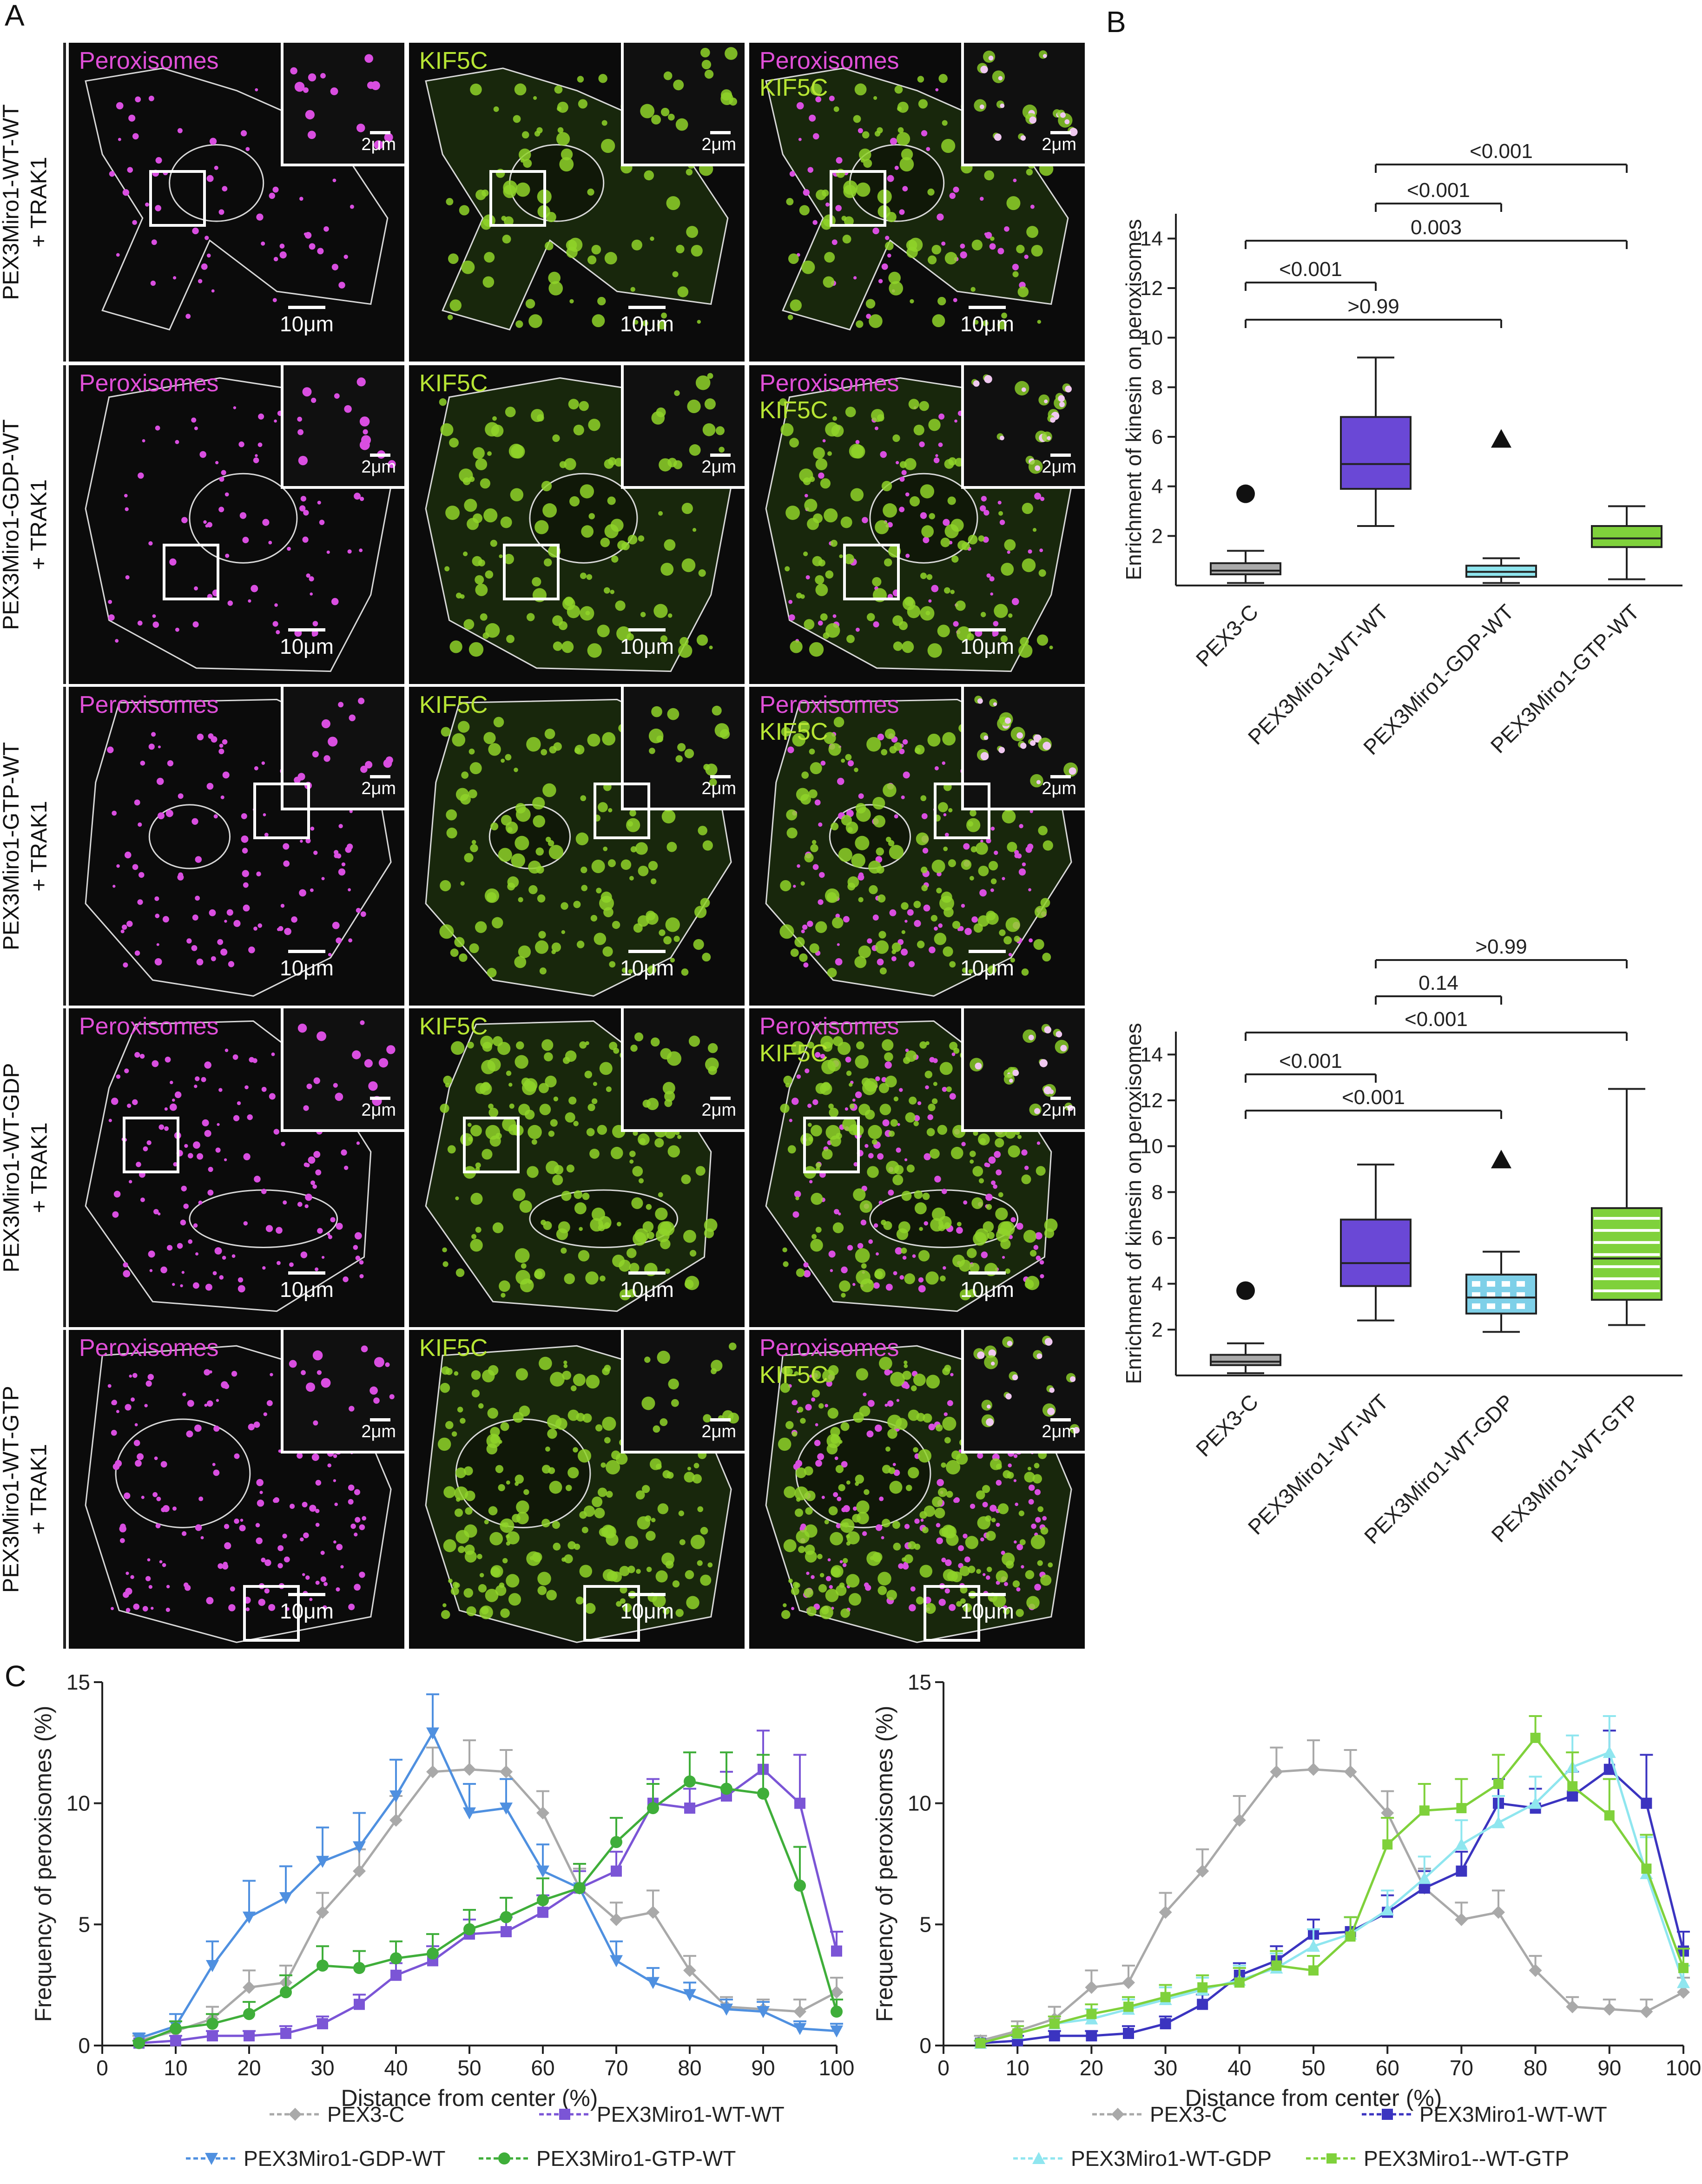  Describe the element at coordinates (26, 1489) in the screenshot. I see `row-label: PEX3Miro1-WT-GTP + TRAK1` at that location.